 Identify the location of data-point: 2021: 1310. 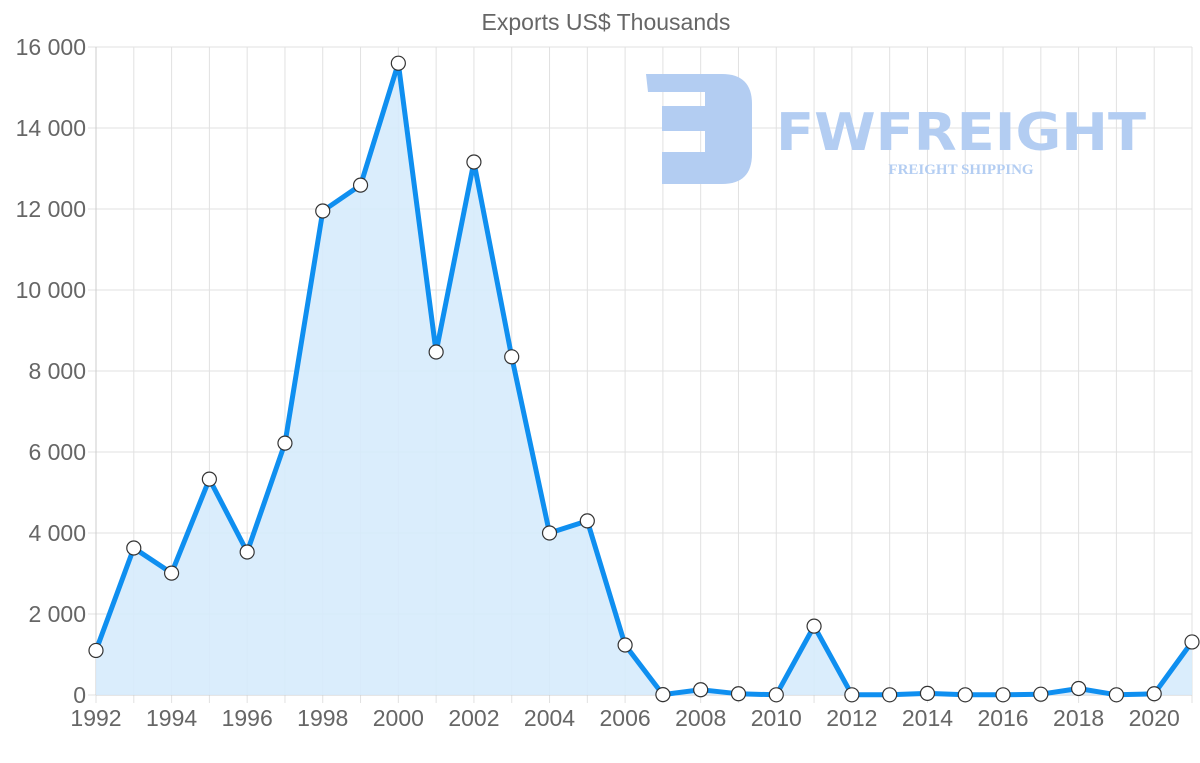
(1192, 642).